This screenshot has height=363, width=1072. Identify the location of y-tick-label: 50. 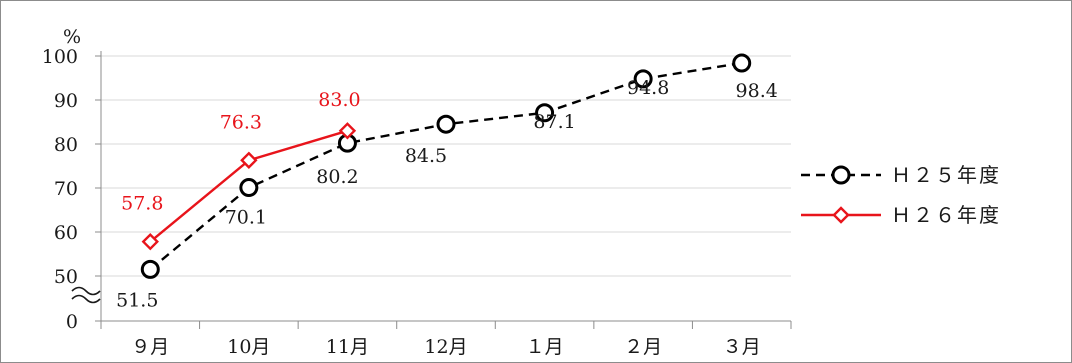
(66, 277).